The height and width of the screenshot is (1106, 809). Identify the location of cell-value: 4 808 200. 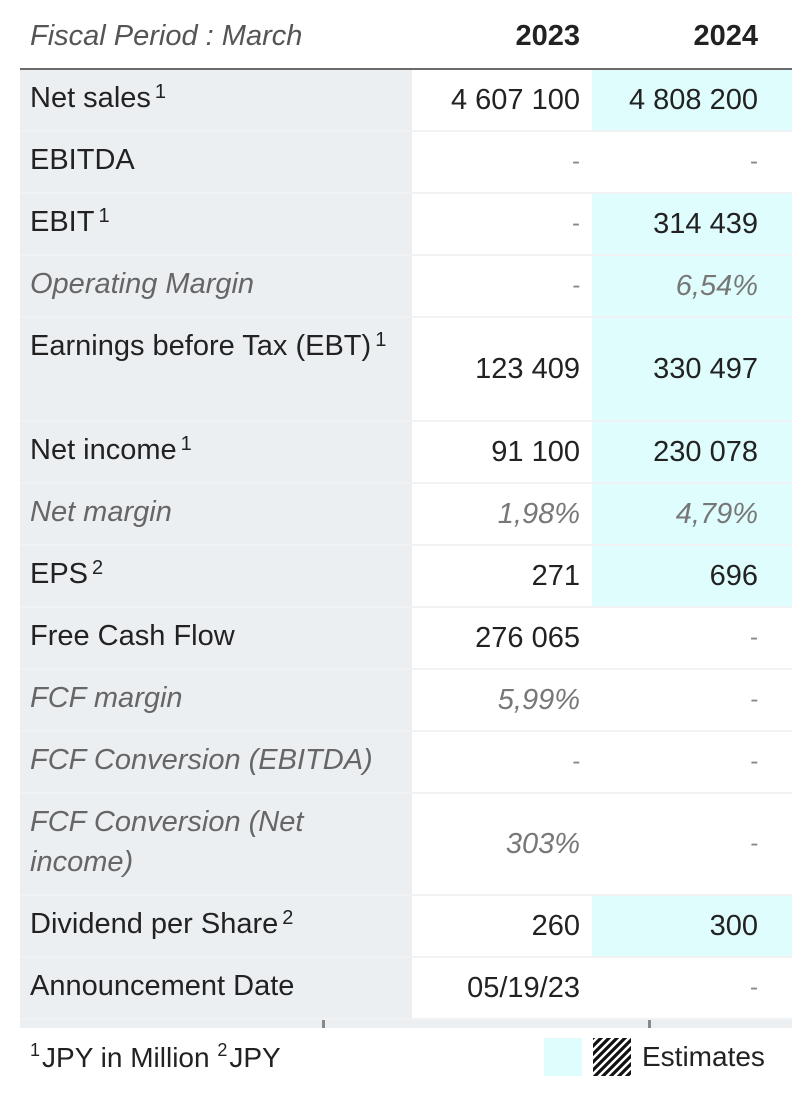
(693, 99).